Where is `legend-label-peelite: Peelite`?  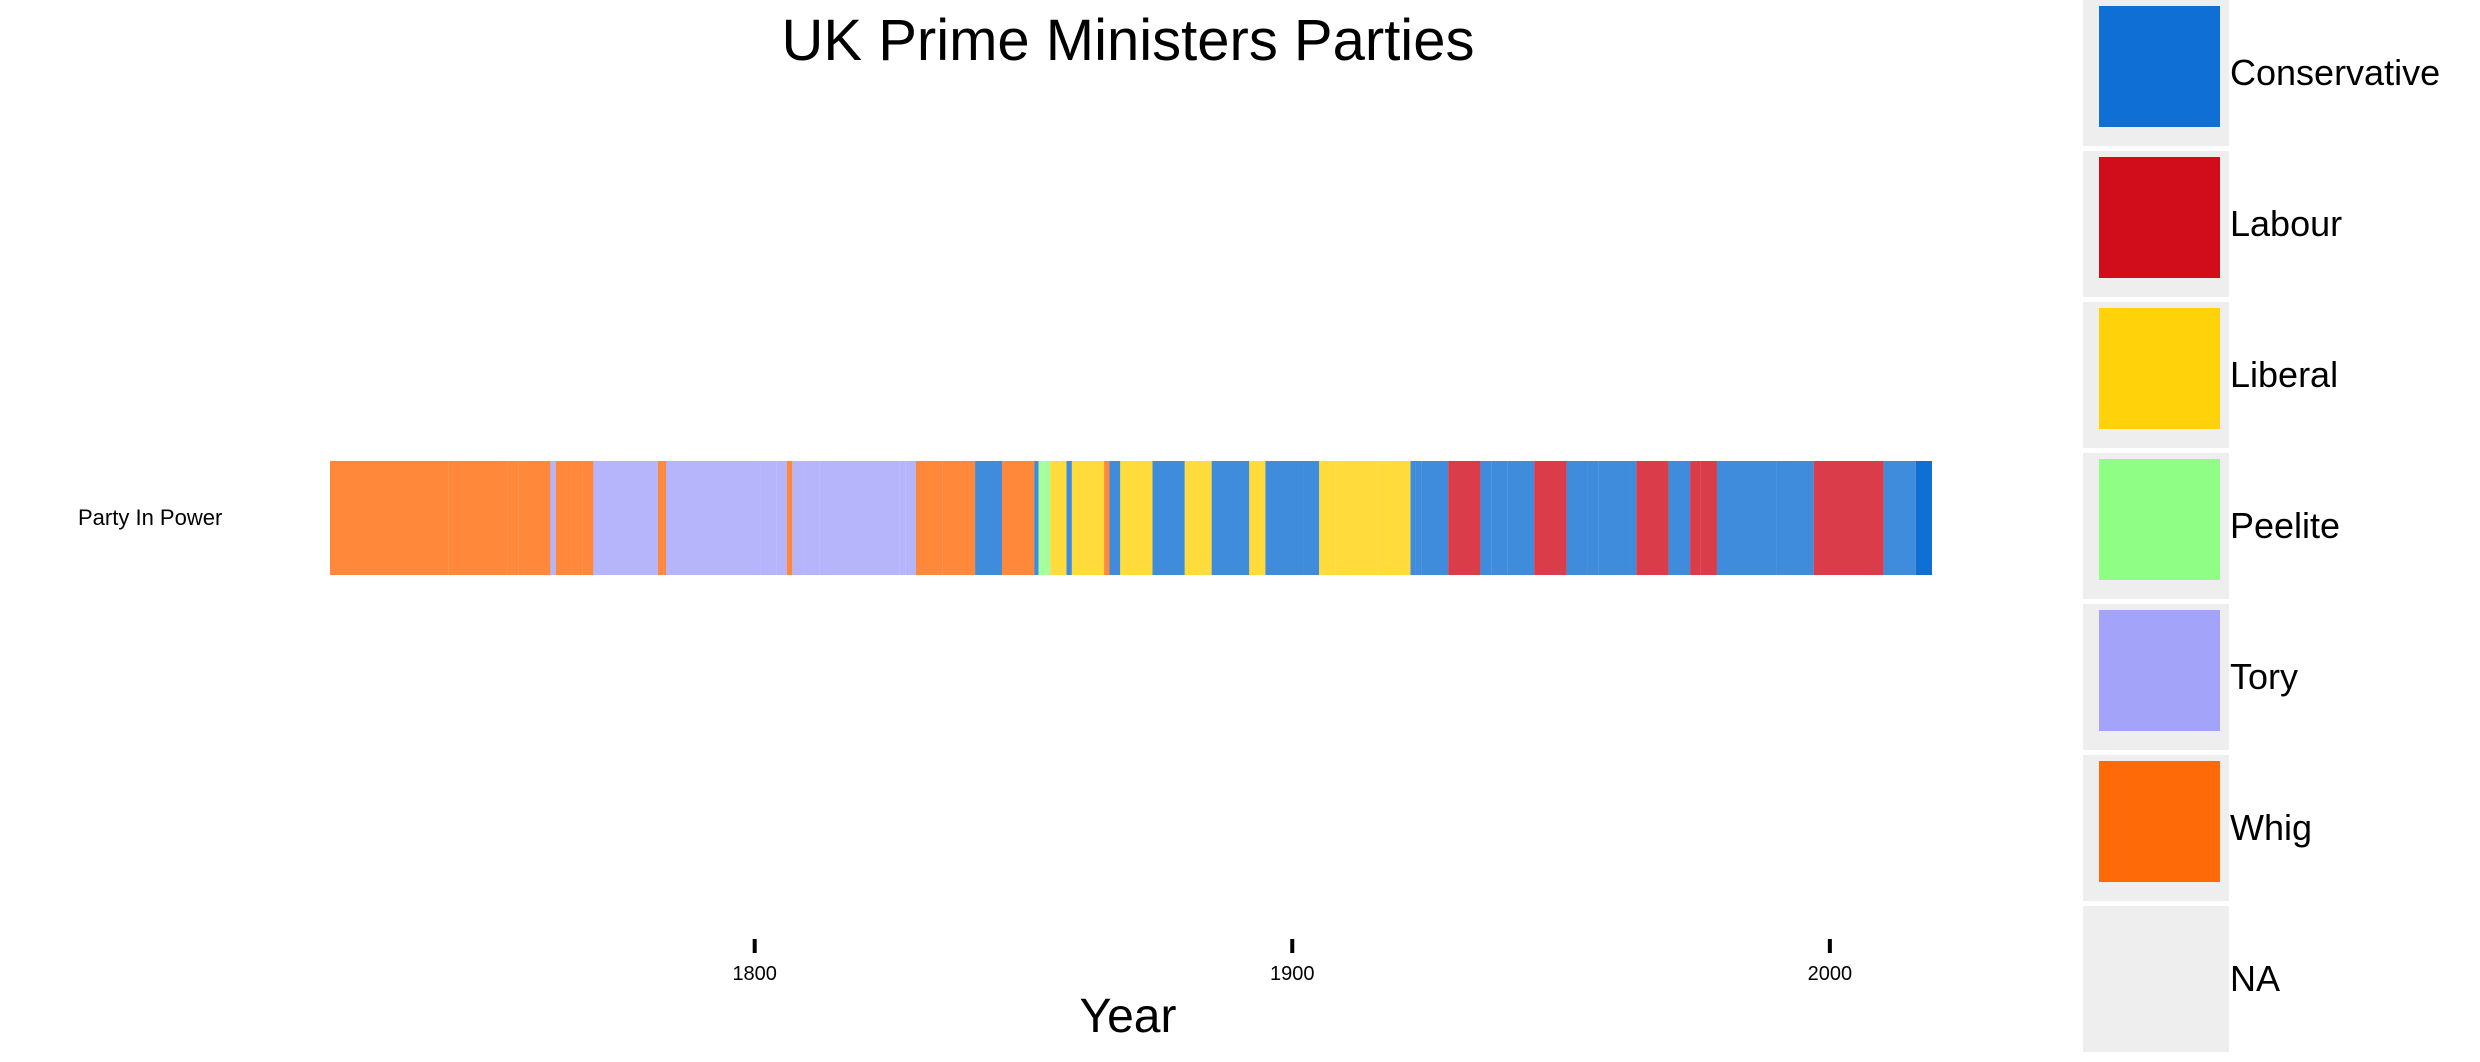 legend-label-peelite: Peelite is located at coordinates (2285, 525).